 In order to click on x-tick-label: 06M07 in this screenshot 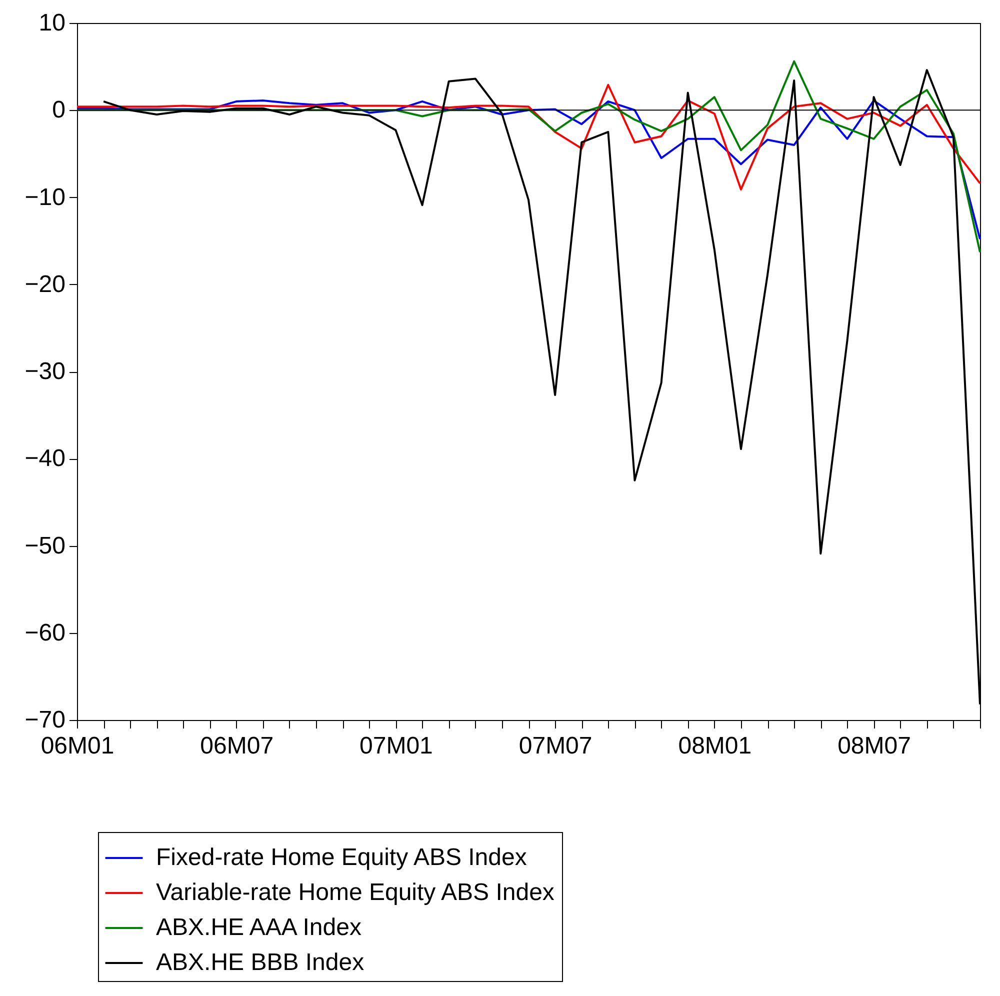, I will do `click(237, 746)`.